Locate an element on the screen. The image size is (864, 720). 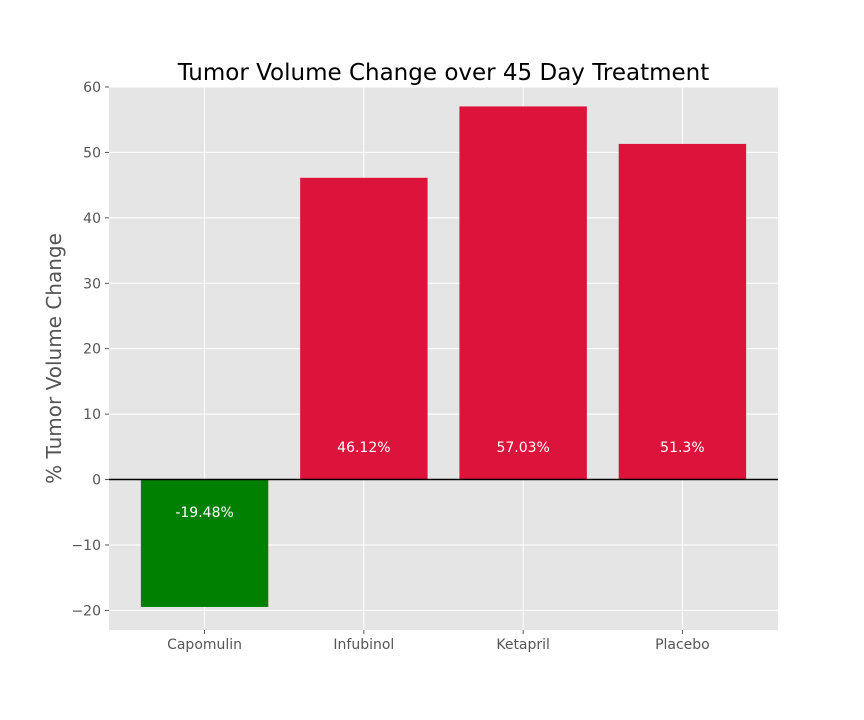
y-axis-ticks: −20 −10 0 10 20 30 40 50 60 is located at coordinates (90, 349).